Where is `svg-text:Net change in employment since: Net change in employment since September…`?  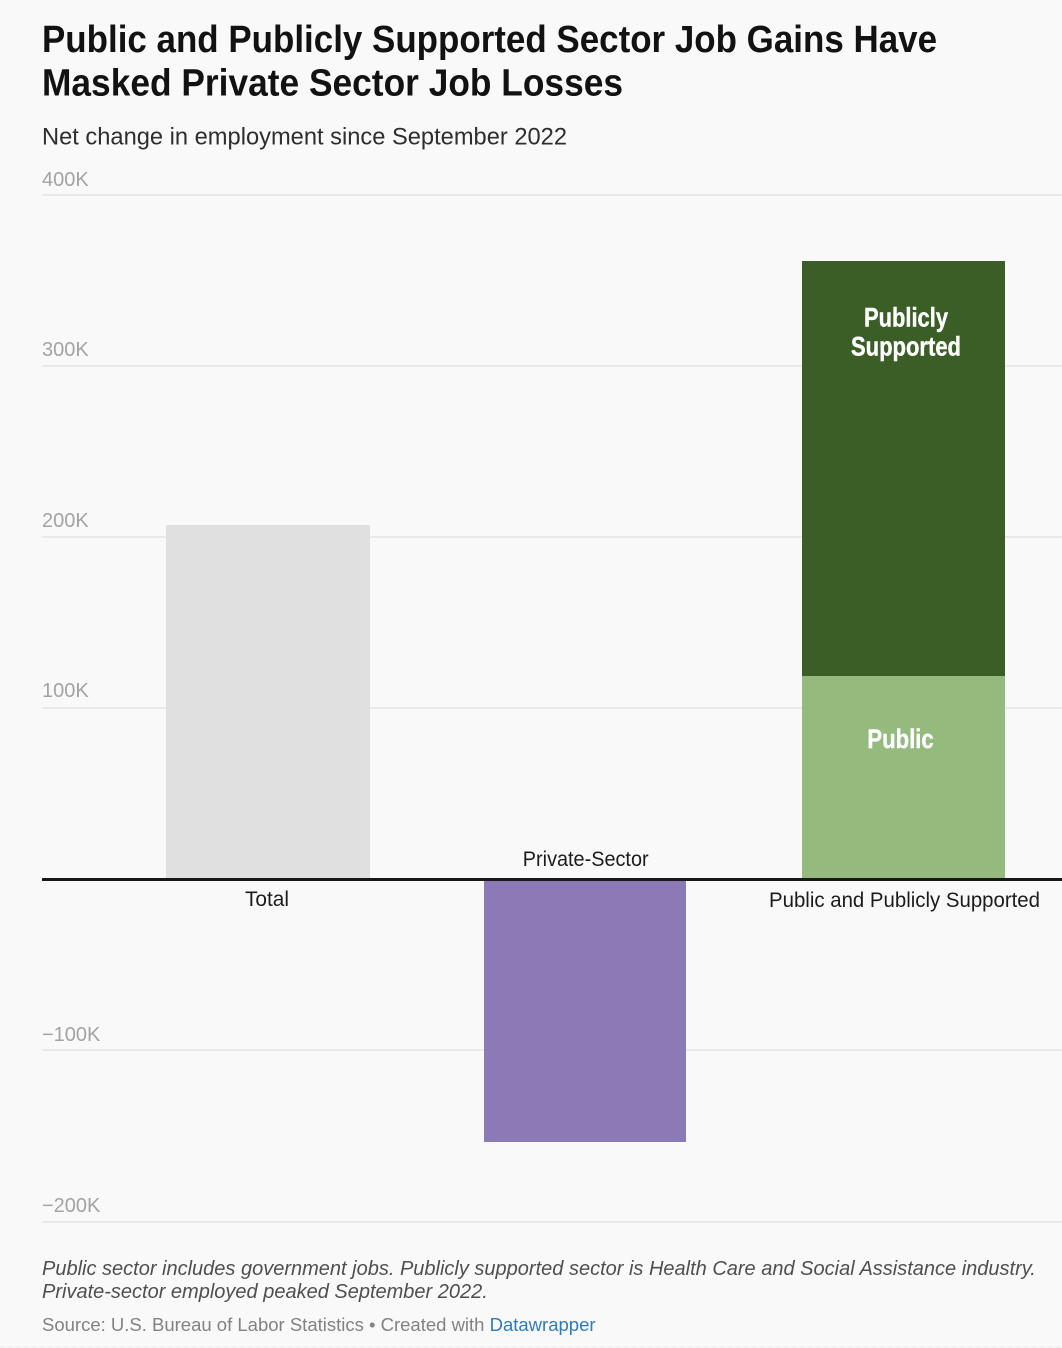
svg-text:Net change in employment since: Net change in employment since September… is located at coordinates (304, 136).